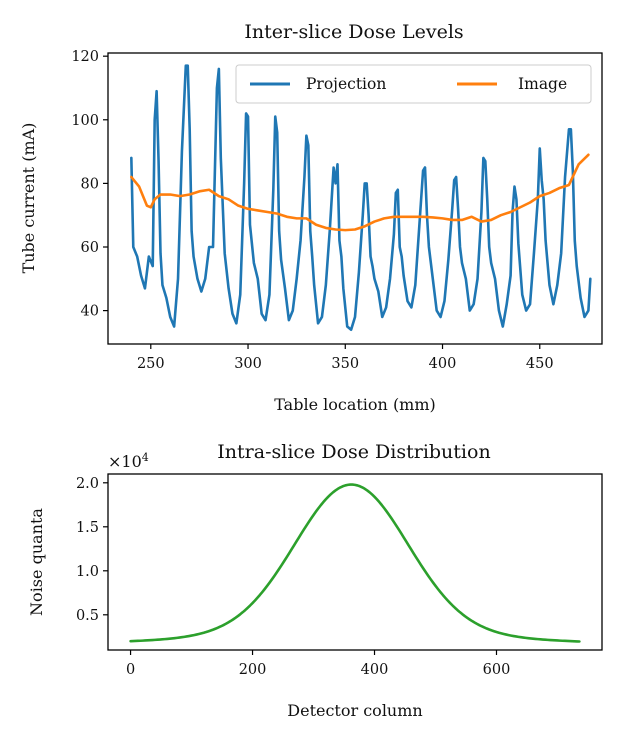  I want to click on chart1-xtick-label-1: 300, so click(248, 364).